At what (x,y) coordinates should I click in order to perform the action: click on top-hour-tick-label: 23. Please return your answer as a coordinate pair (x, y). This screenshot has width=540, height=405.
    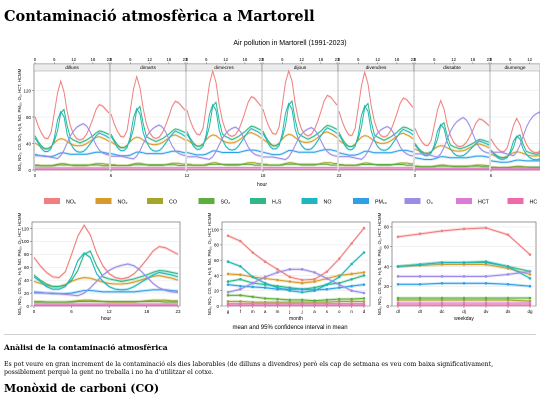
    Looking at the image, I should click on (337, 59).